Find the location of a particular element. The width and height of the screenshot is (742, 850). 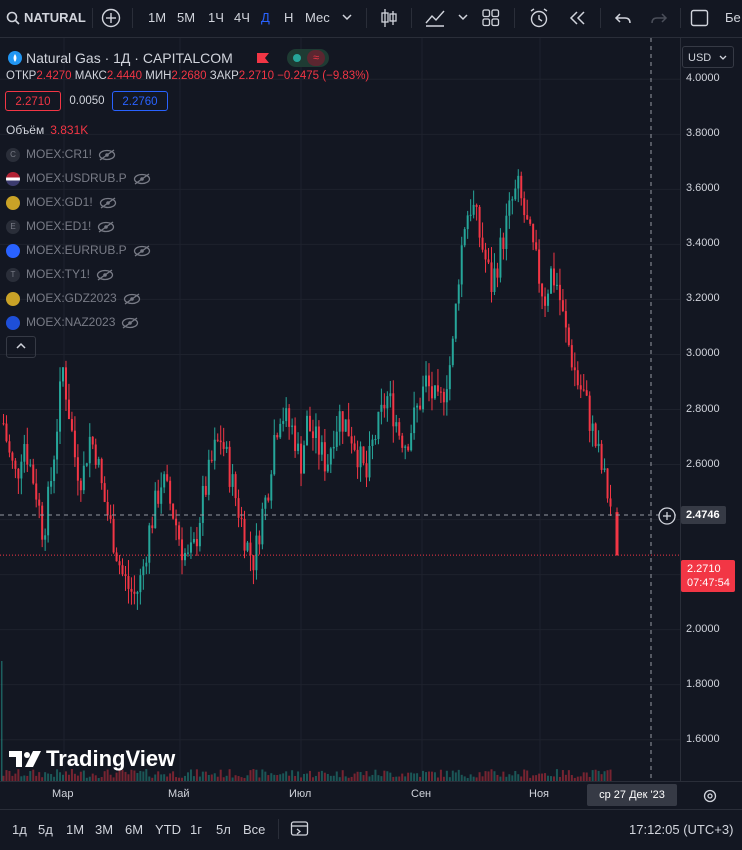

range-ytd: YTD is located at coordinates (168, 829).